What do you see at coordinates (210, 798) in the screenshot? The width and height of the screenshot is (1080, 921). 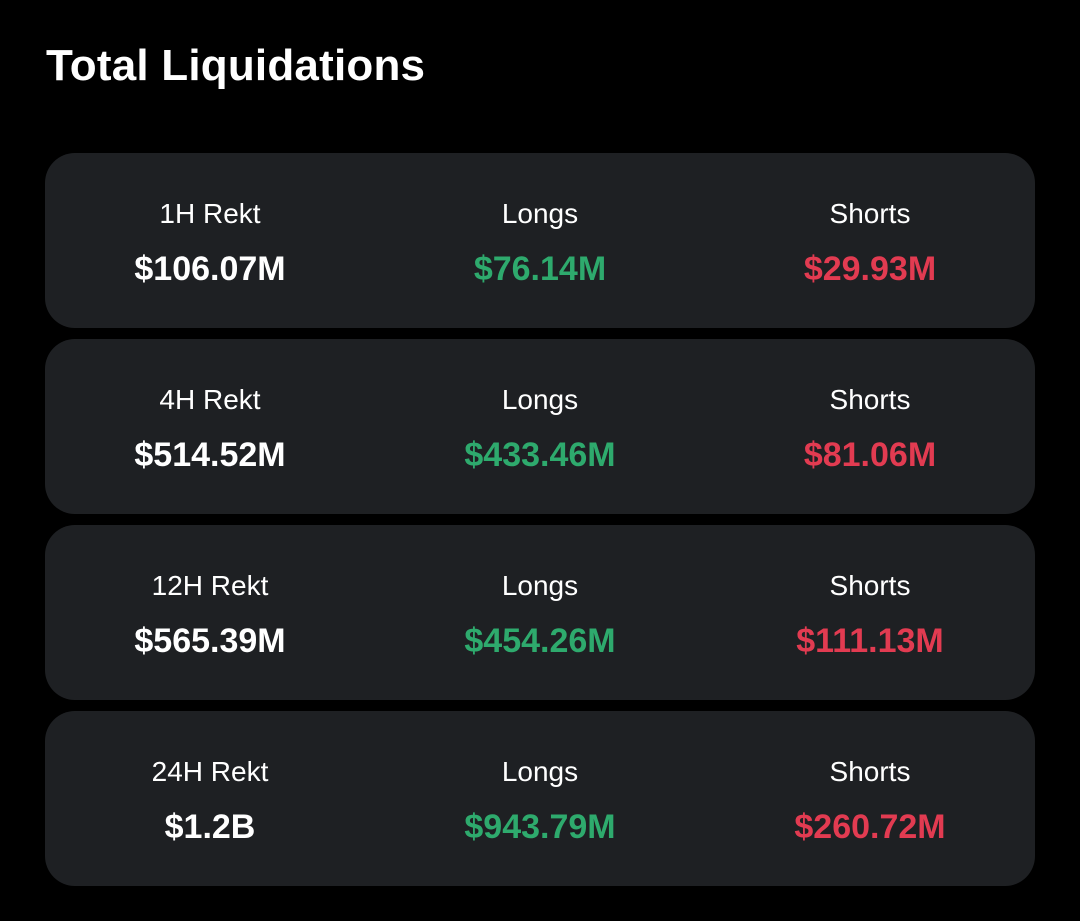 I see `total-cell: 24H Rekt $1.2B` at bounding box center [210, 798].